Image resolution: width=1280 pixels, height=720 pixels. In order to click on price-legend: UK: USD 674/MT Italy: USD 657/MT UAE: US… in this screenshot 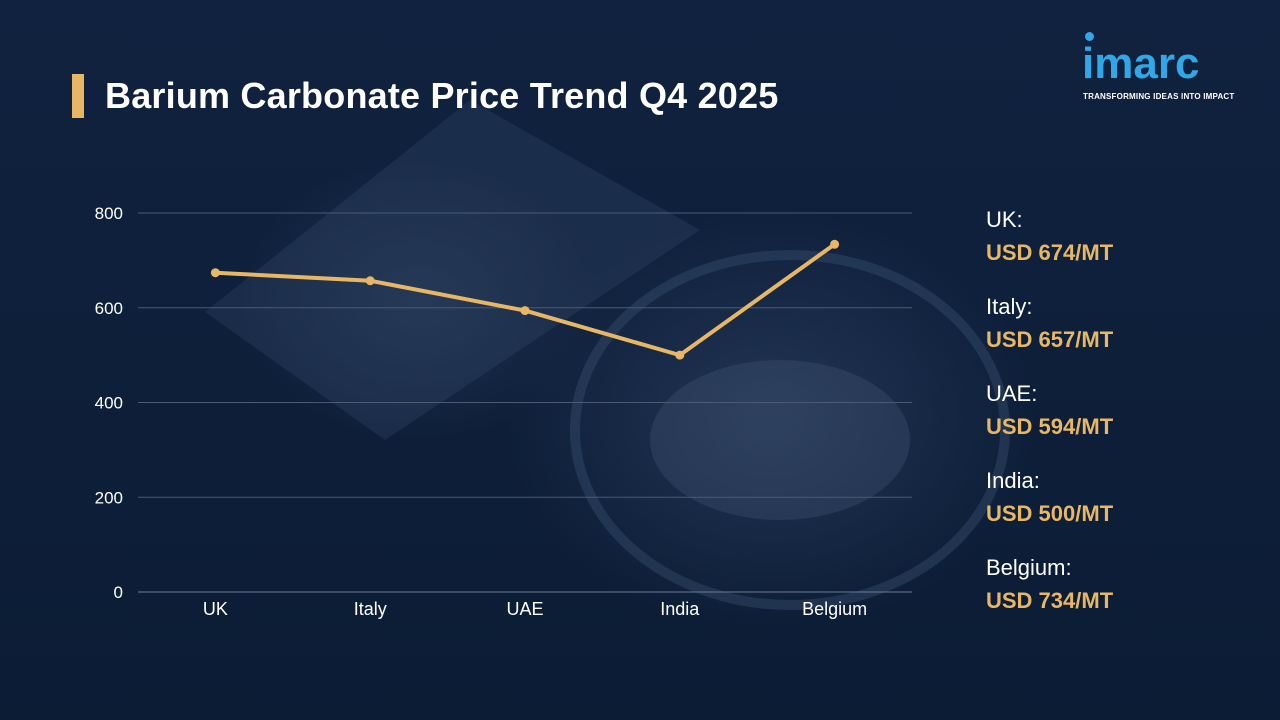, I will do `click(1049, 423)`.